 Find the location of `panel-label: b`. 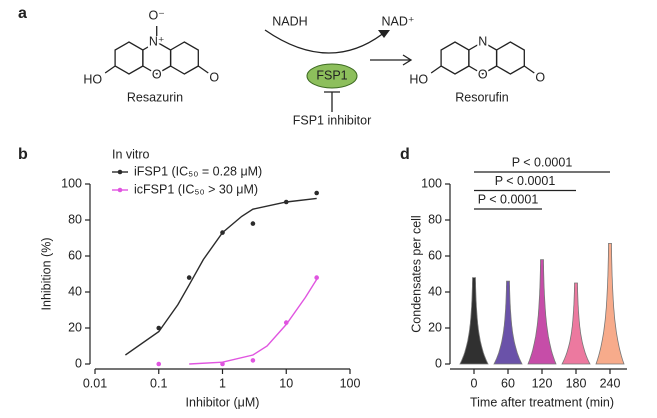

panel-label: b is located at coordinates (23, 154).